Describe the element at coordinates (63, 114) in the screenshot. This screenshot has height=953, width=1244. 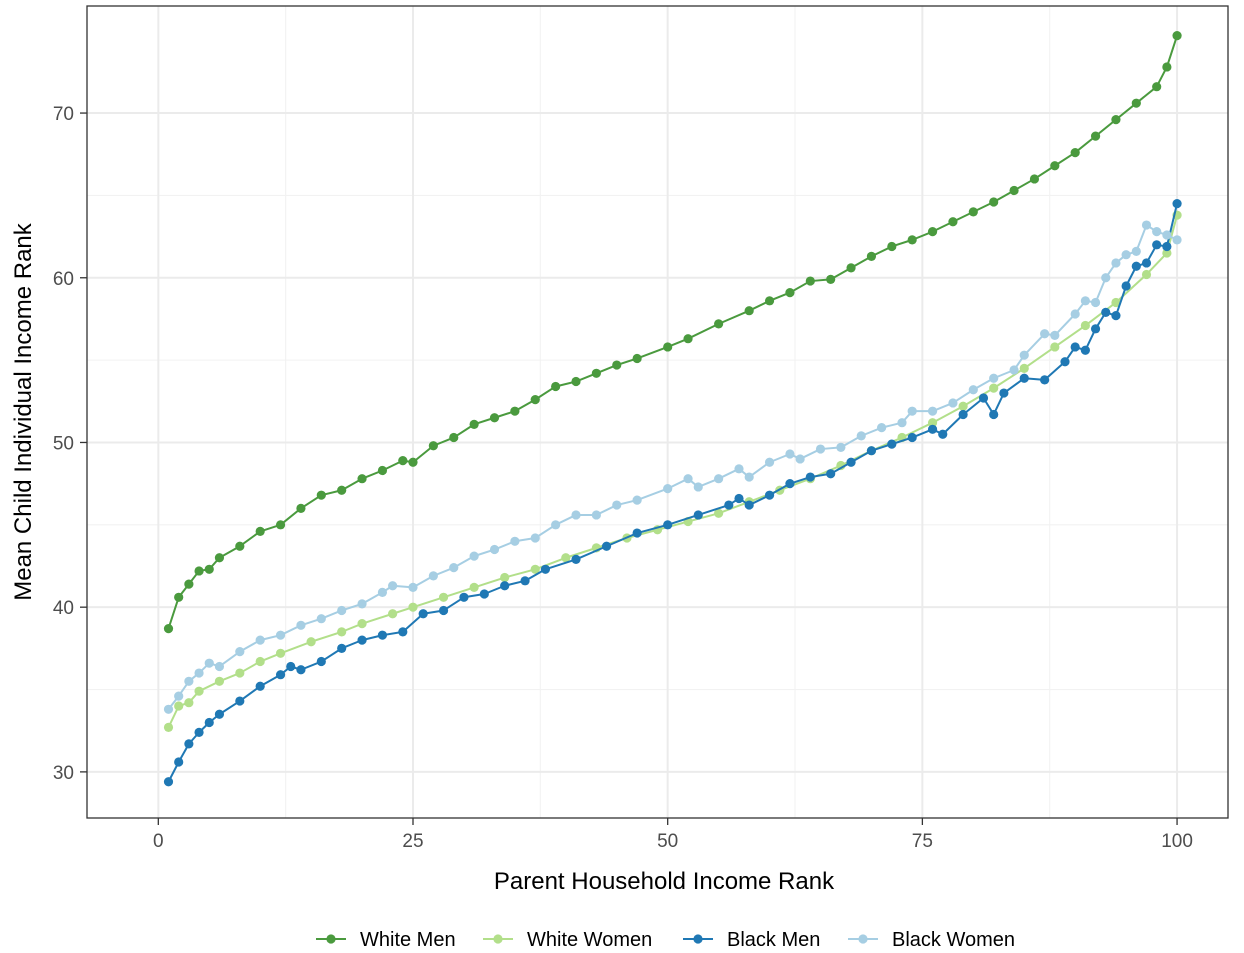
I see `y-tick-label: 70` at that location.